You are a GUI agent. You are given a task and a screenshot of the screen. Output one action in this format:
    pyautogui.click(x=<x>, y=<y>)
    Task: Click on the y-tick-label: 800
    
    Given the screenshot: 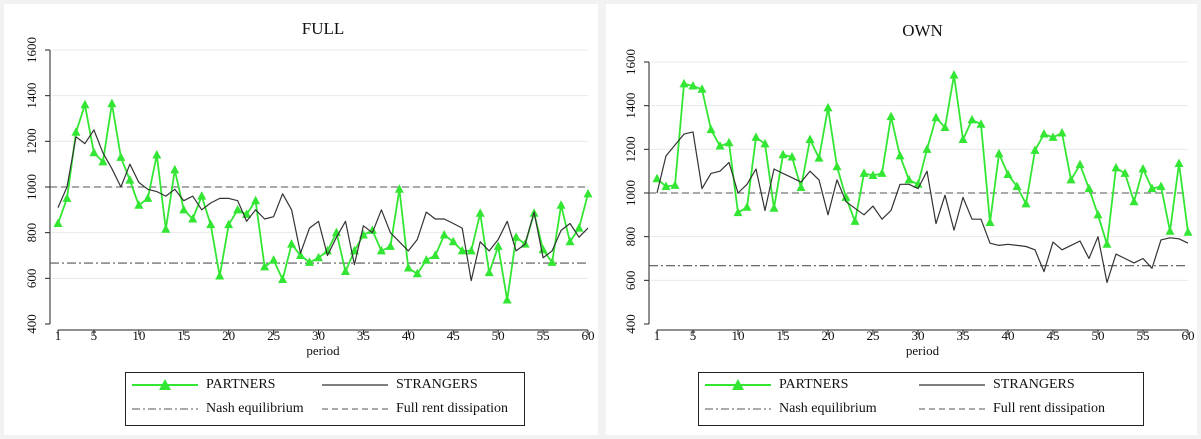 What is the action you would take?
    pyautogui.click(x=630, y=237)
    